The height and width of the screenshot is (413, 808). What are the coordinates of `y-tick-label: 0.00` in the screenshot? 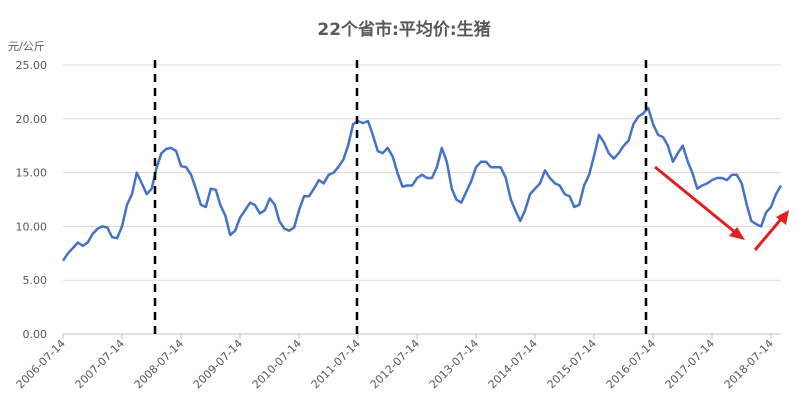 It's located at (35, 334).